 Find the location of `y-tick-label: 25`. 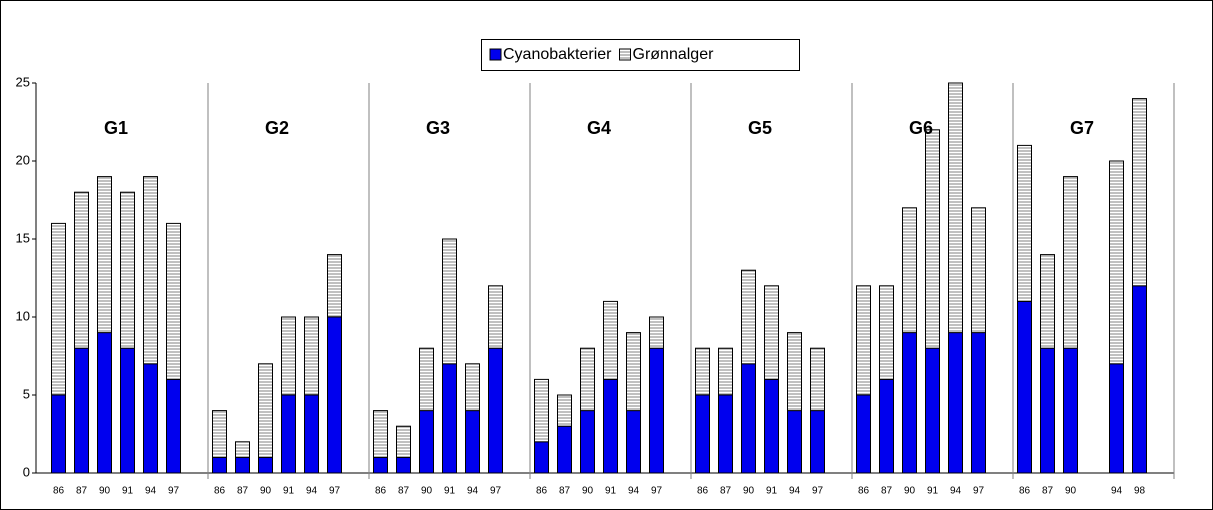

y-tick-label: 25 is located at coordinates (23, 81).